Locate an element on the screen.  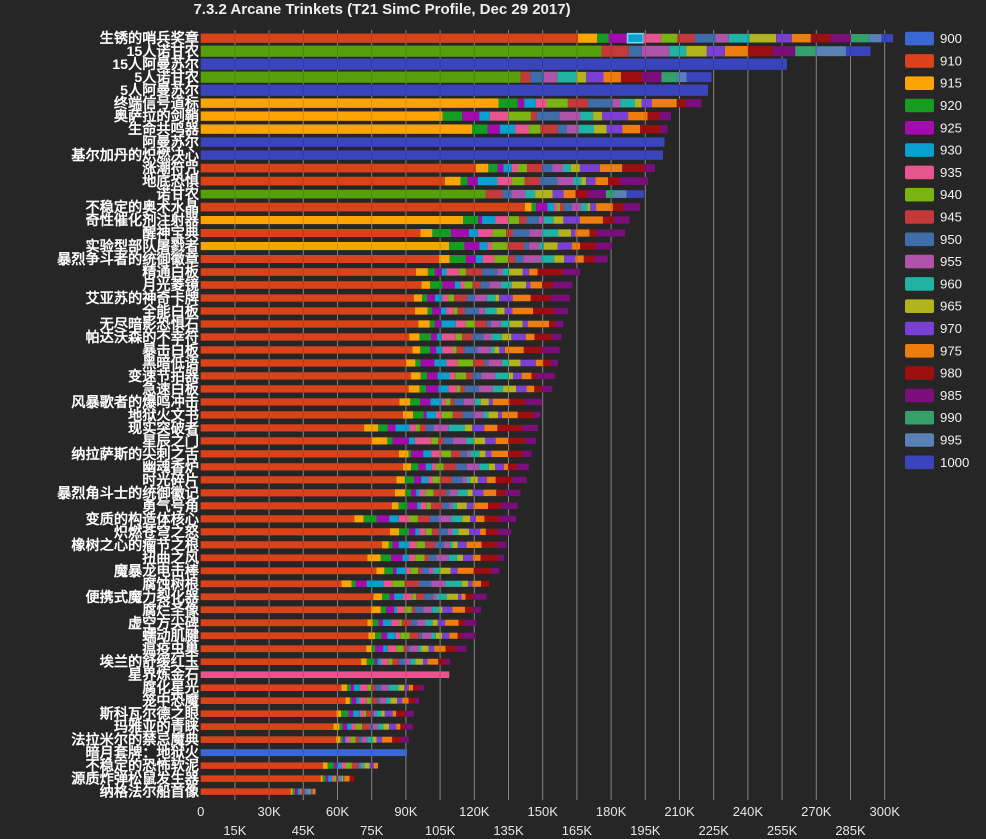
svg-text: 105K is located at coordinates (440, 830).